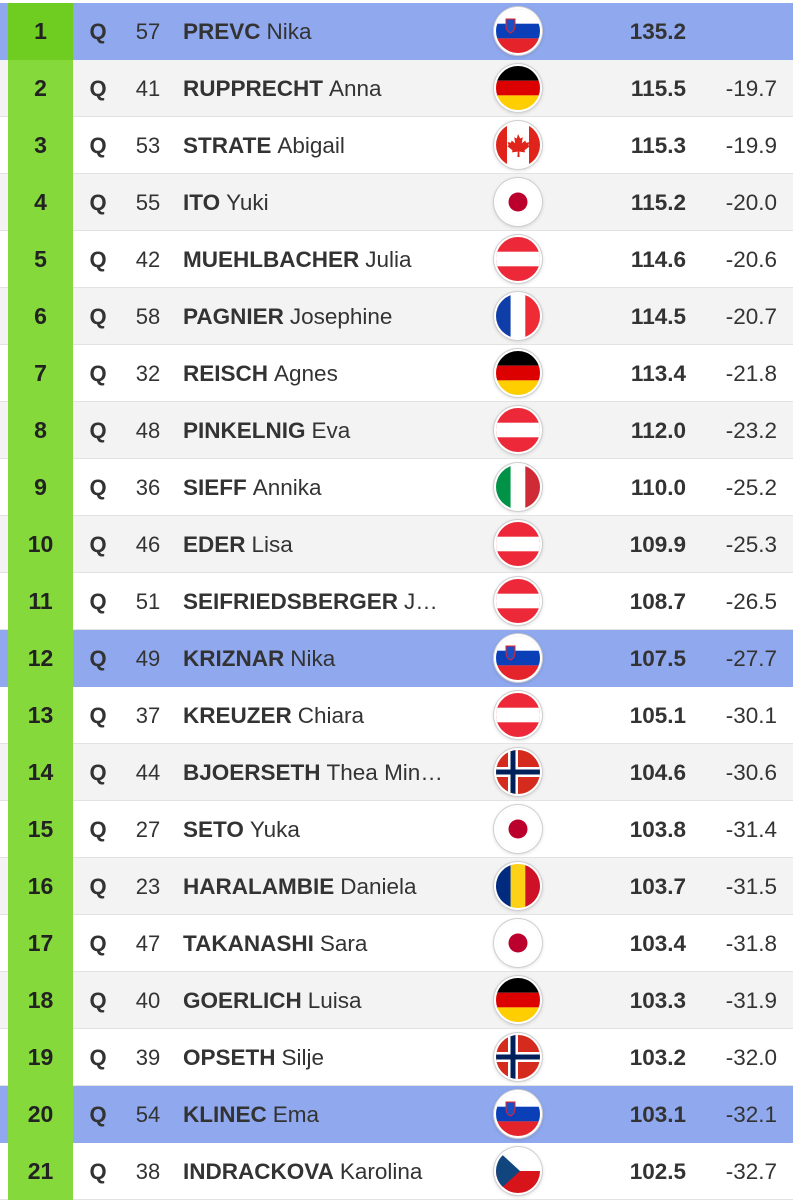 The width and height of the screenshot is (793, 1200). What do you see at coordinates (259, 886) in the screenshot?
I see `athlete-last-name: HARALAMBIE` at bounding box center [259, 886].